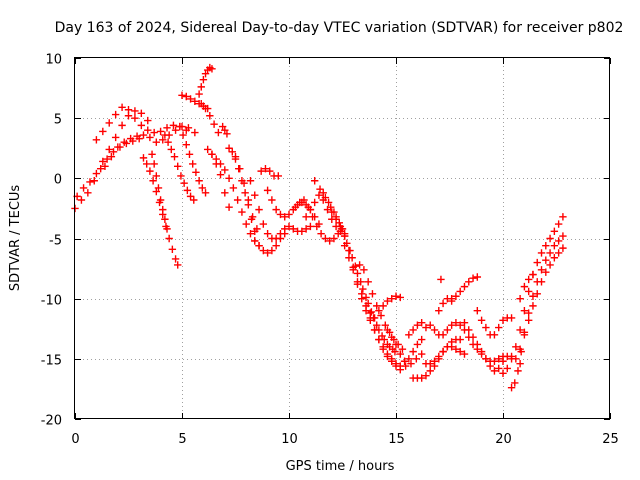  I want to click on x-tick-label: 5, so click(182, 439).